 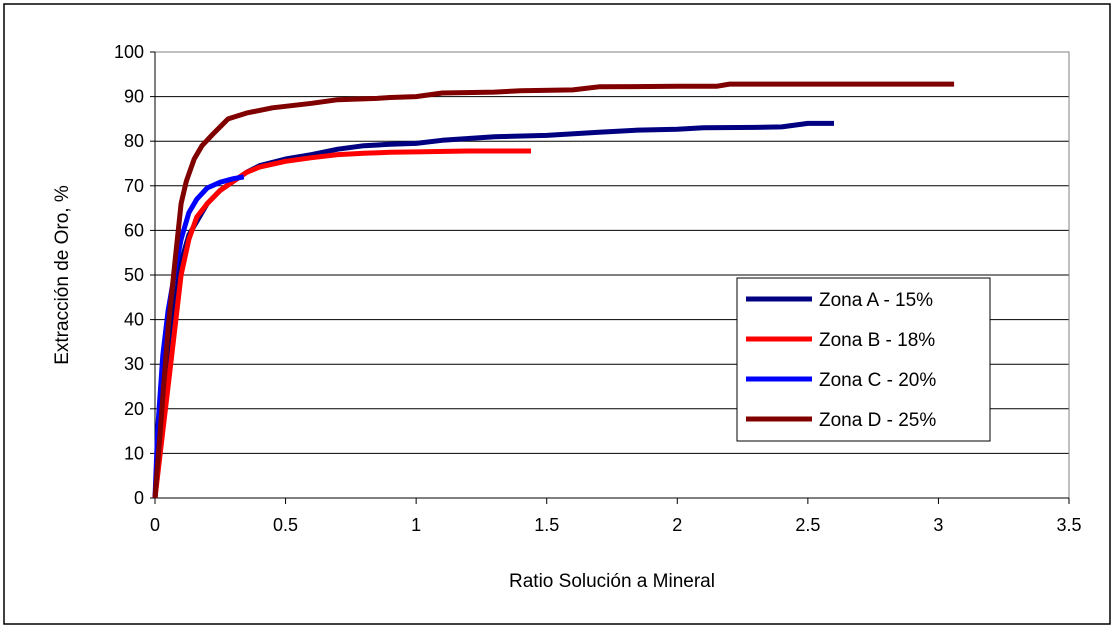 I want to click on legend-box, so click(x=863, y=359).